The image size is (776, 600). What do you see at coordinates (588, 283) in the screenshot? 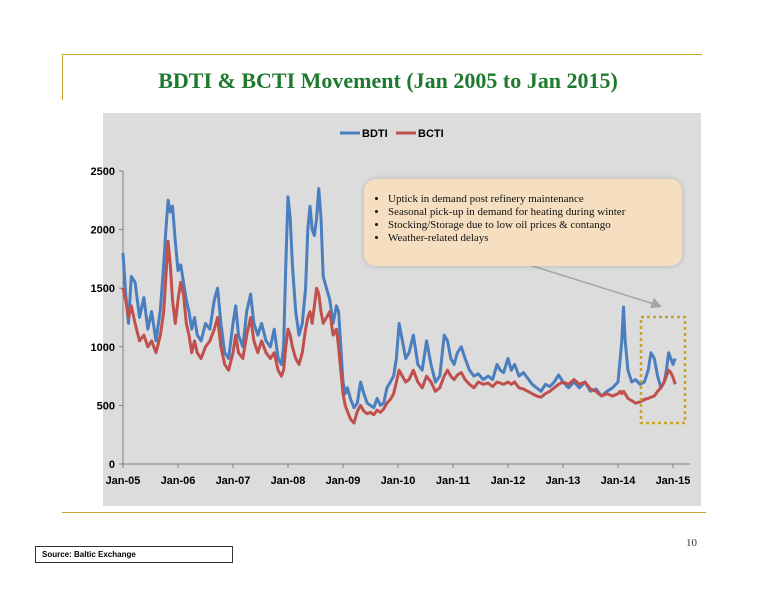
I see `annotation-arrow` at bounding box center [588, 283].